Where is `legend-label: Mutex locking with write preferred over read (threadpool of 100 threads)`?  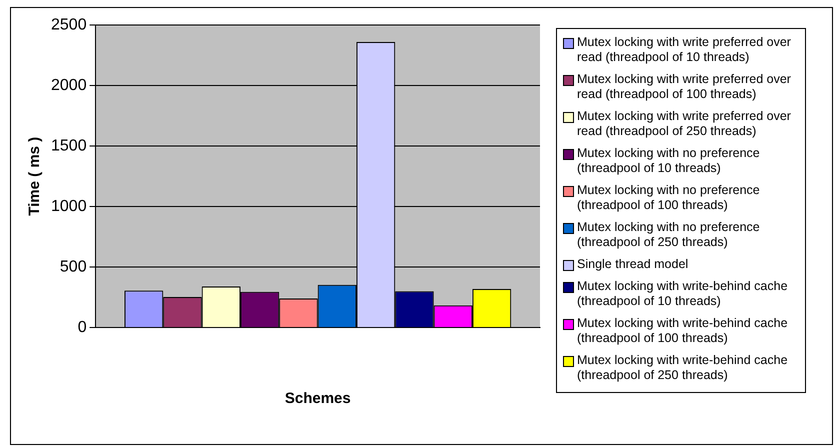 legend-label: Mutex locking with write preferred over read (threadpool of 100 threads) is located at coordinates (684, 87).